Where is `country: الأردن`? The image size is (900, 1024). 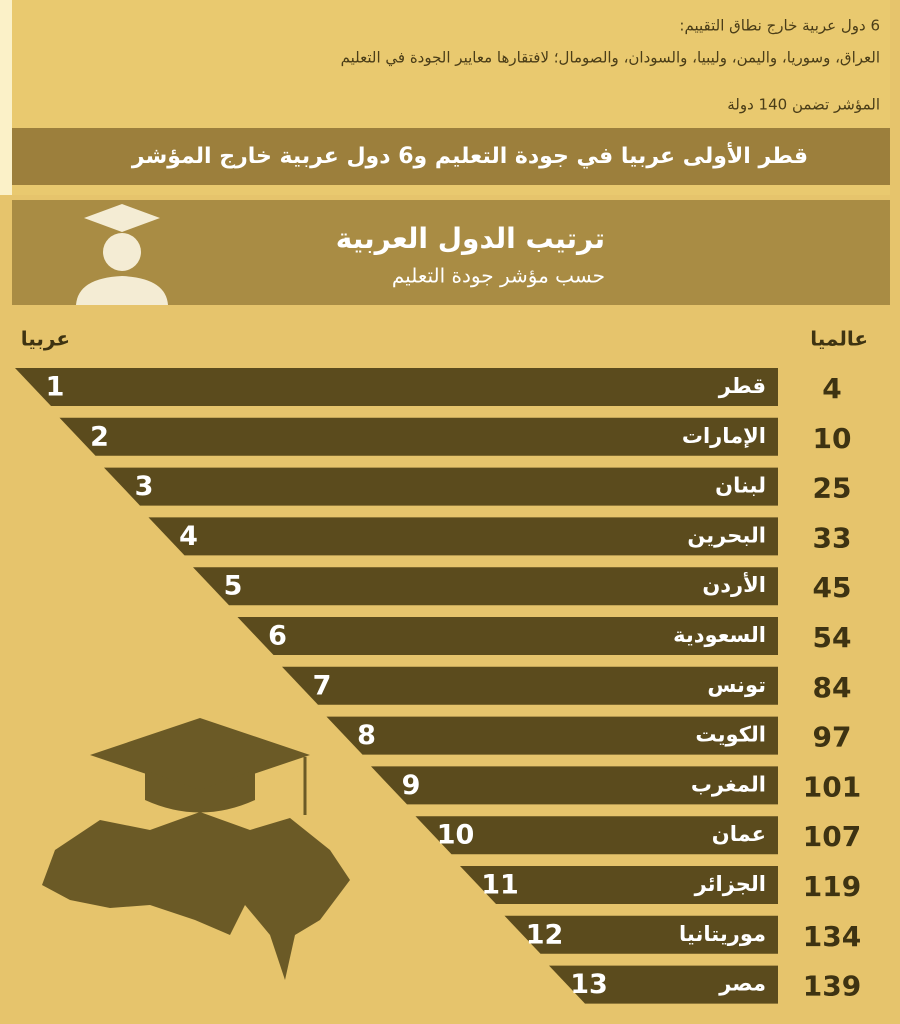
country: الأردن is located at coordinates (734, 584).